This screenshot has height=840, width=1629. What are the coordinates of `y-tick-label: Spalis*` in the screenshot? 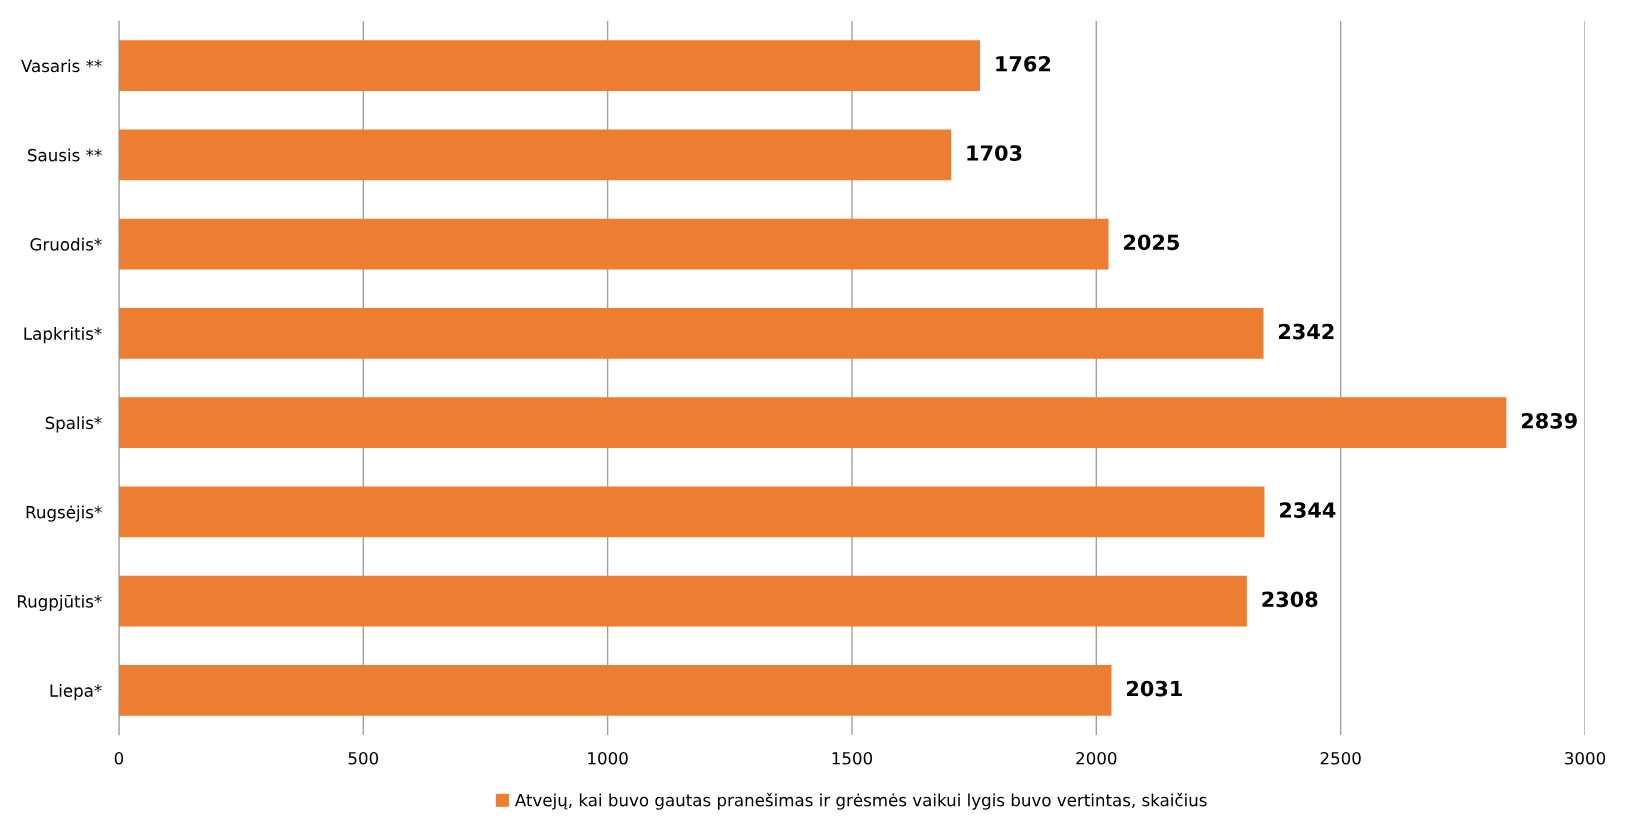 It's located at (73, 424).